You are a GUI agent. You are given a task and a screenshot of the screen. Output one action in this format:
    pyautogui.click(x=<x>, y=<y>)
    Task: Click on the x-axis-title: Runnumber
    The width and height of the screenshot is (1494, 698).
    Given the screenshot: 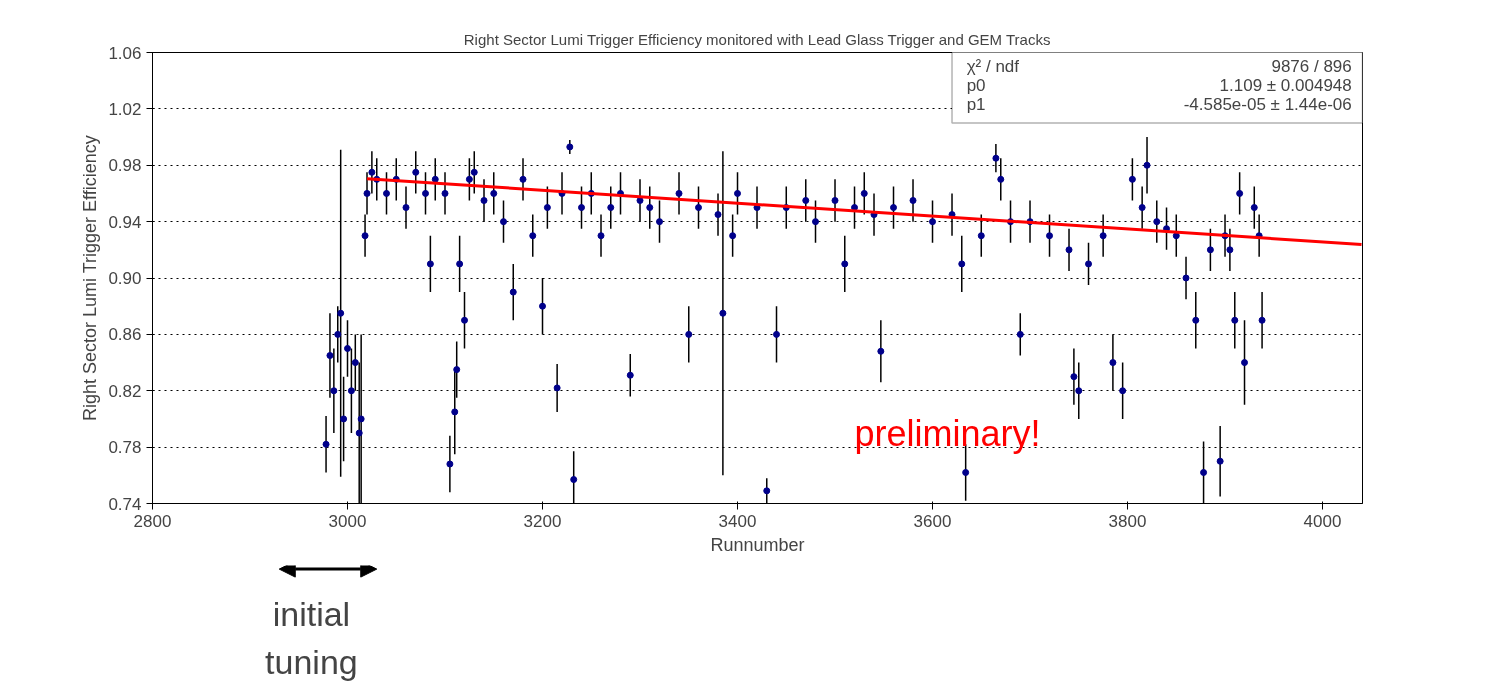 What is the action you would take?
    pyautogui.click(x=757, y=544)
    